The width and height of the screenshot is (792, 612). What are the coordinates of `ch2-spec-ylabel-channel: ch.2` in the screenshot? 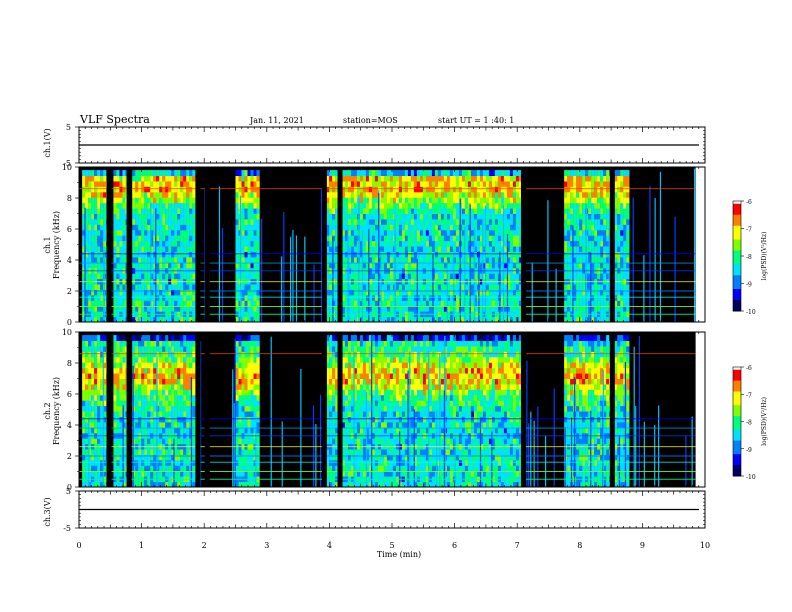 It's located at (47, 410).